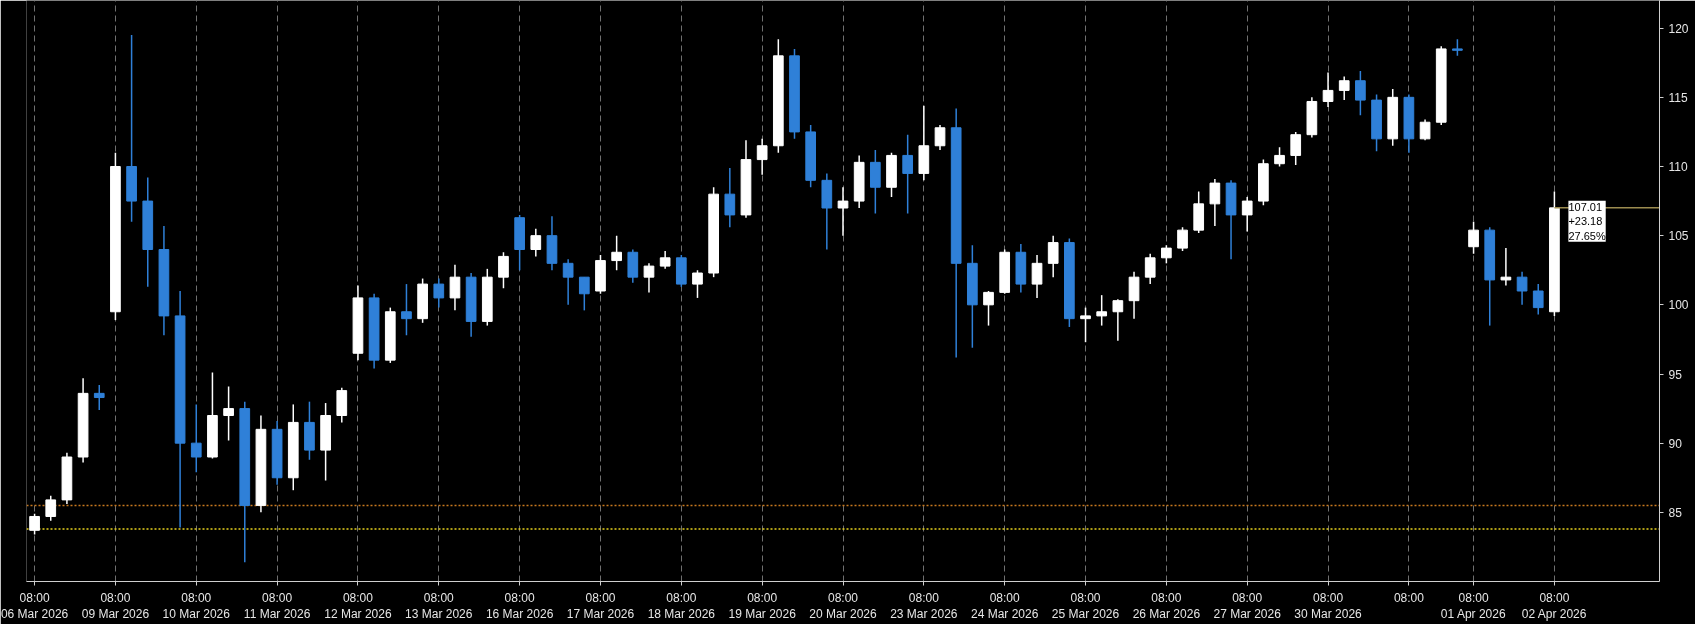 This screenshot has height=624, width=1695. Describe the element at coordinates (519, 606) in the screenshot. I see `x-tick-label: 08:00 16 Mar 2026` at that location.